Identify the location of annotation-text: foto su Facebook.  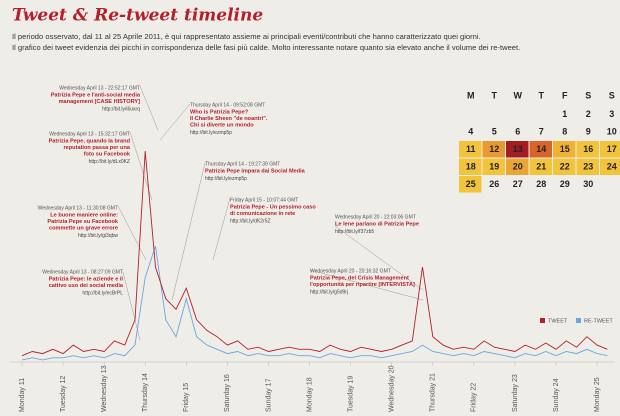
(107, 154).